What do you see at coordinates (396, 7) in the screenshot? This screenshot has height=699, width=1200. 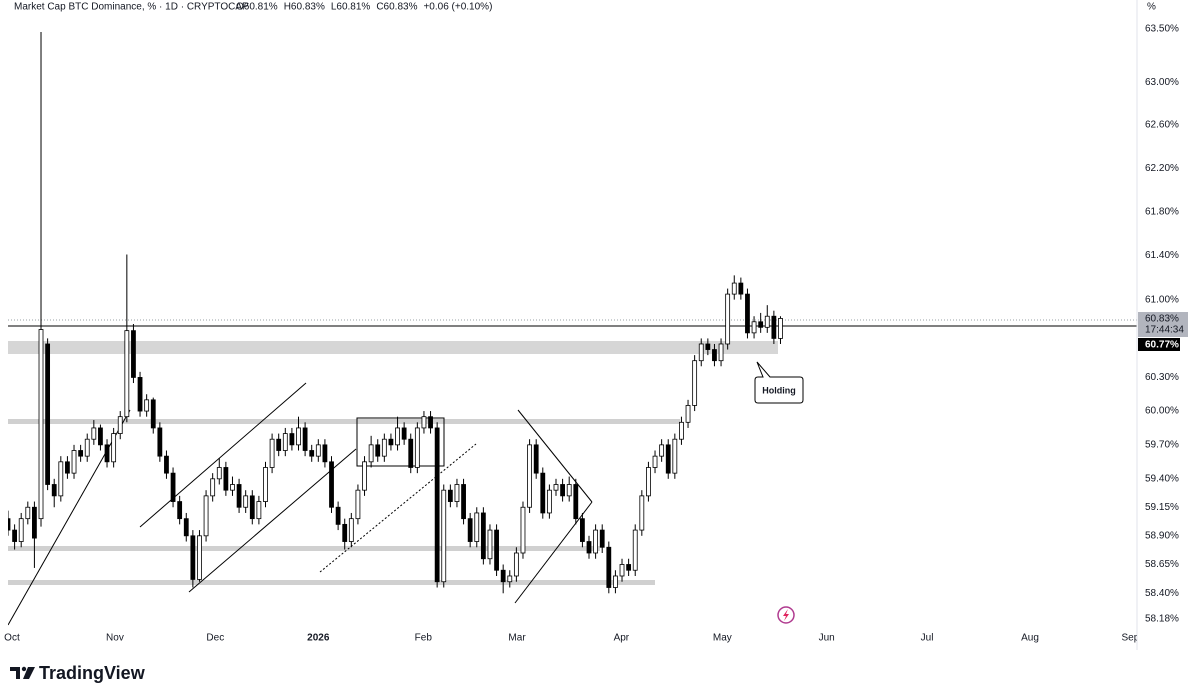 I see `ohlc-value: C60.83%` at bounding box center [396, 7].